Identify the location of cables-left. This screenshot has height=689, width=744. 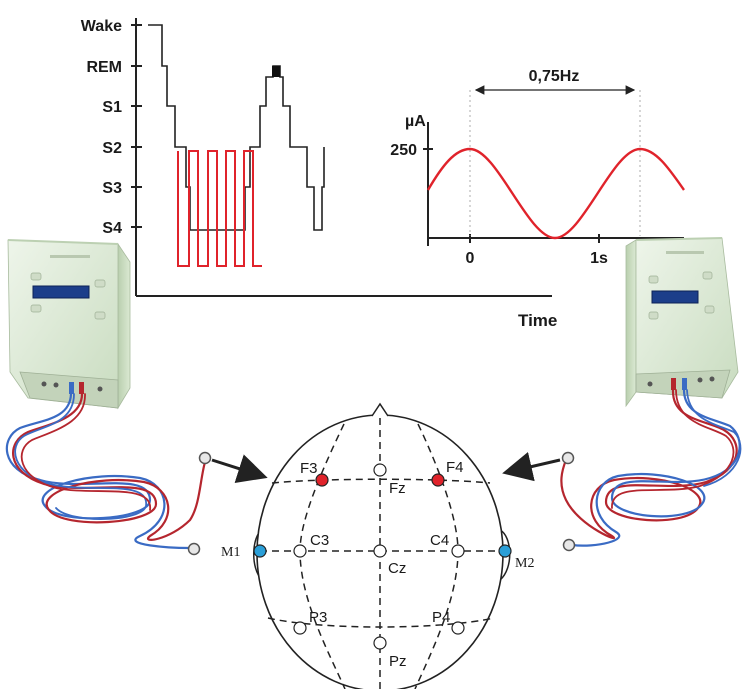
(106, 471).